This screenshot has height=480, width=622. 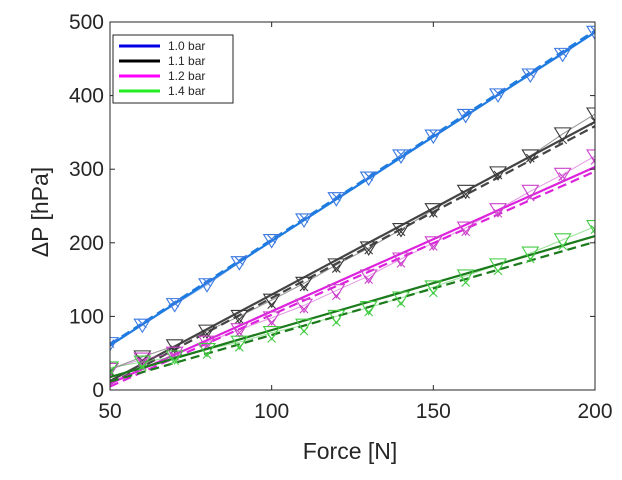 I want to click on y-tick-label-3: 200, so click(x=86, y=243).